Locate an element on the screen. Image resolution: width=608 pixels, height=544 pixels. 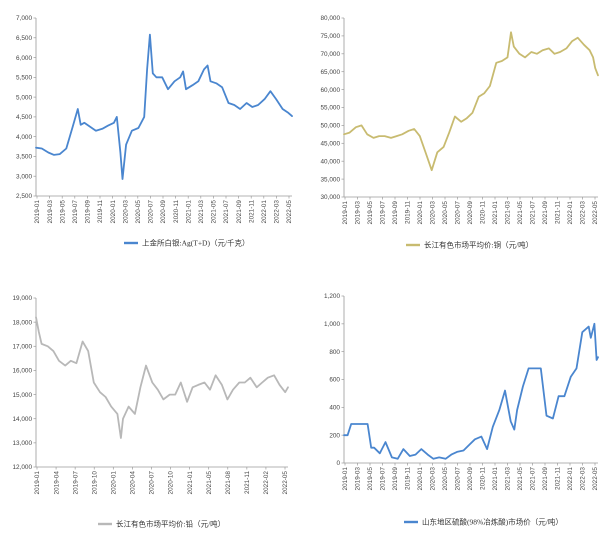
y-tick-label: 1,200 is located at coordinates (332, 296).